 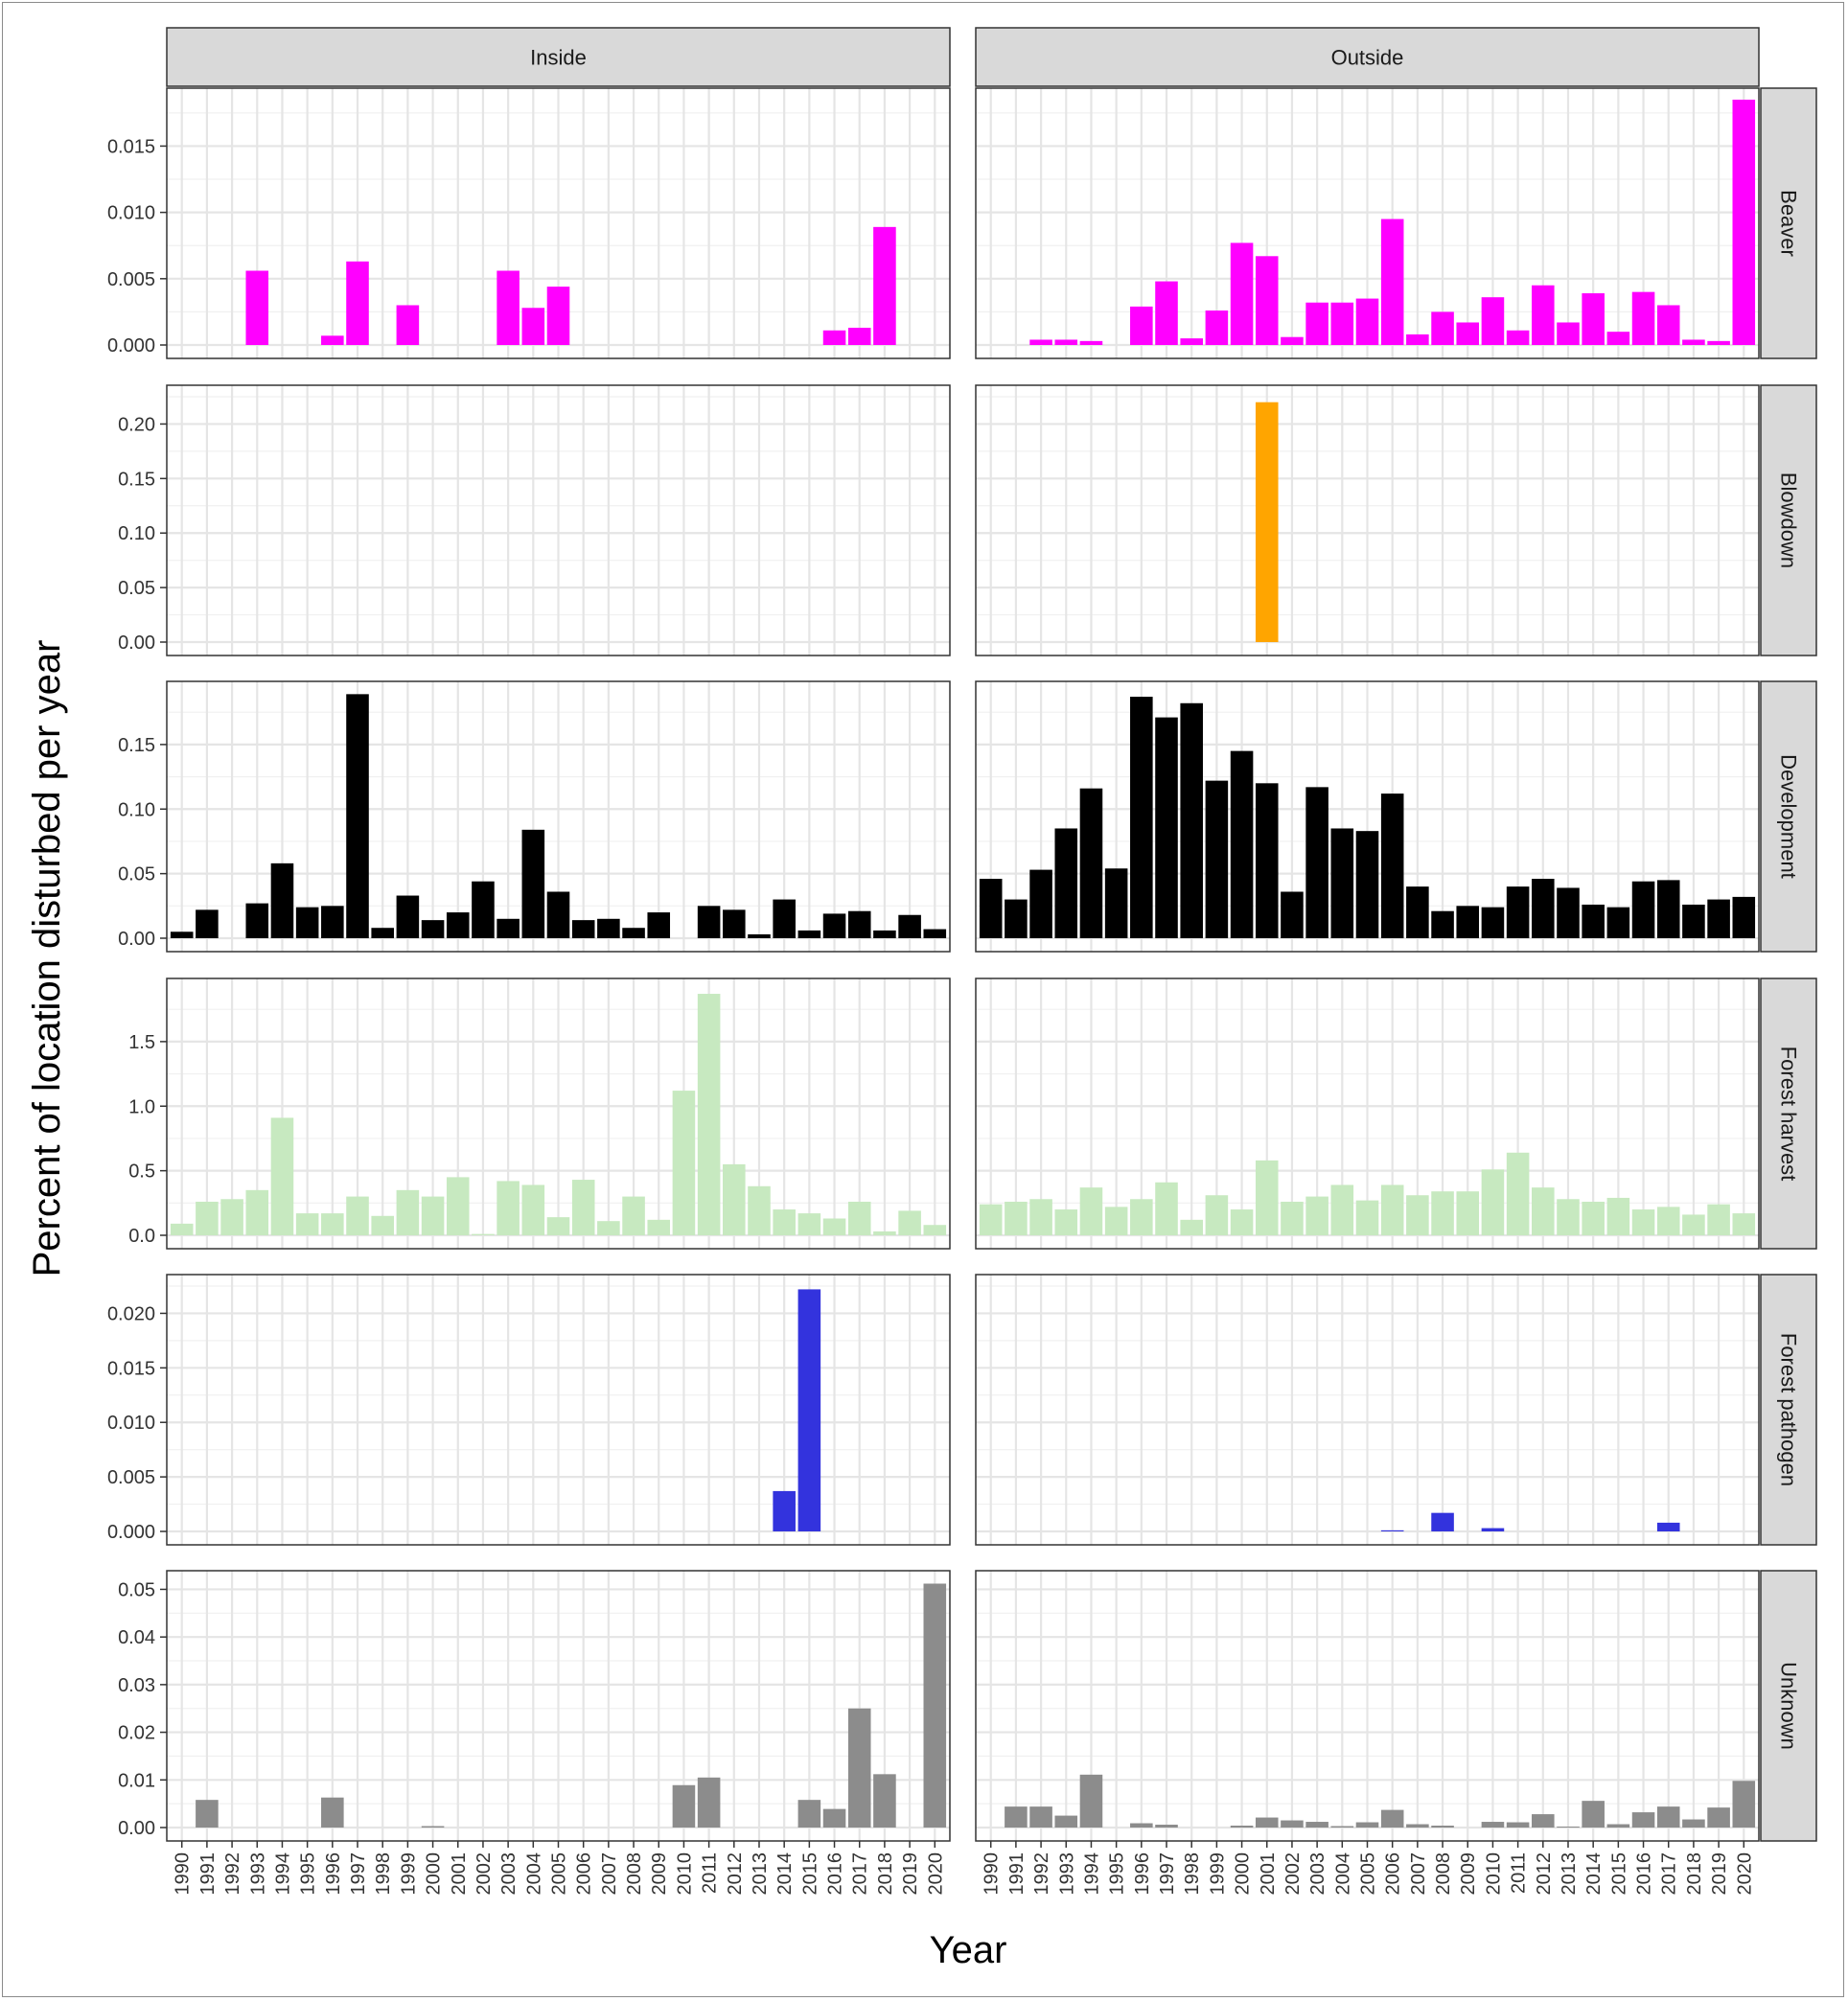 I want to click on y-tick-label: 1.0, so click(x=141, y=1107).